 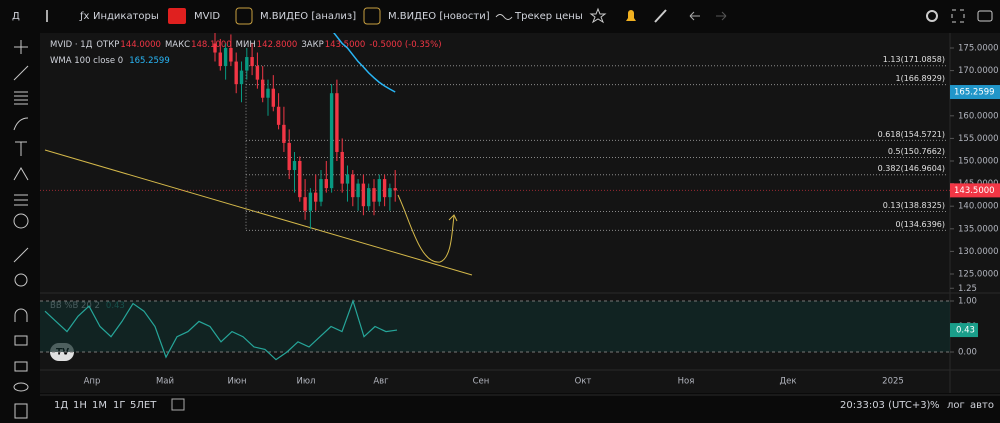 I want to click on y-tick-label: 160.0000, so click(x=978, y=116).